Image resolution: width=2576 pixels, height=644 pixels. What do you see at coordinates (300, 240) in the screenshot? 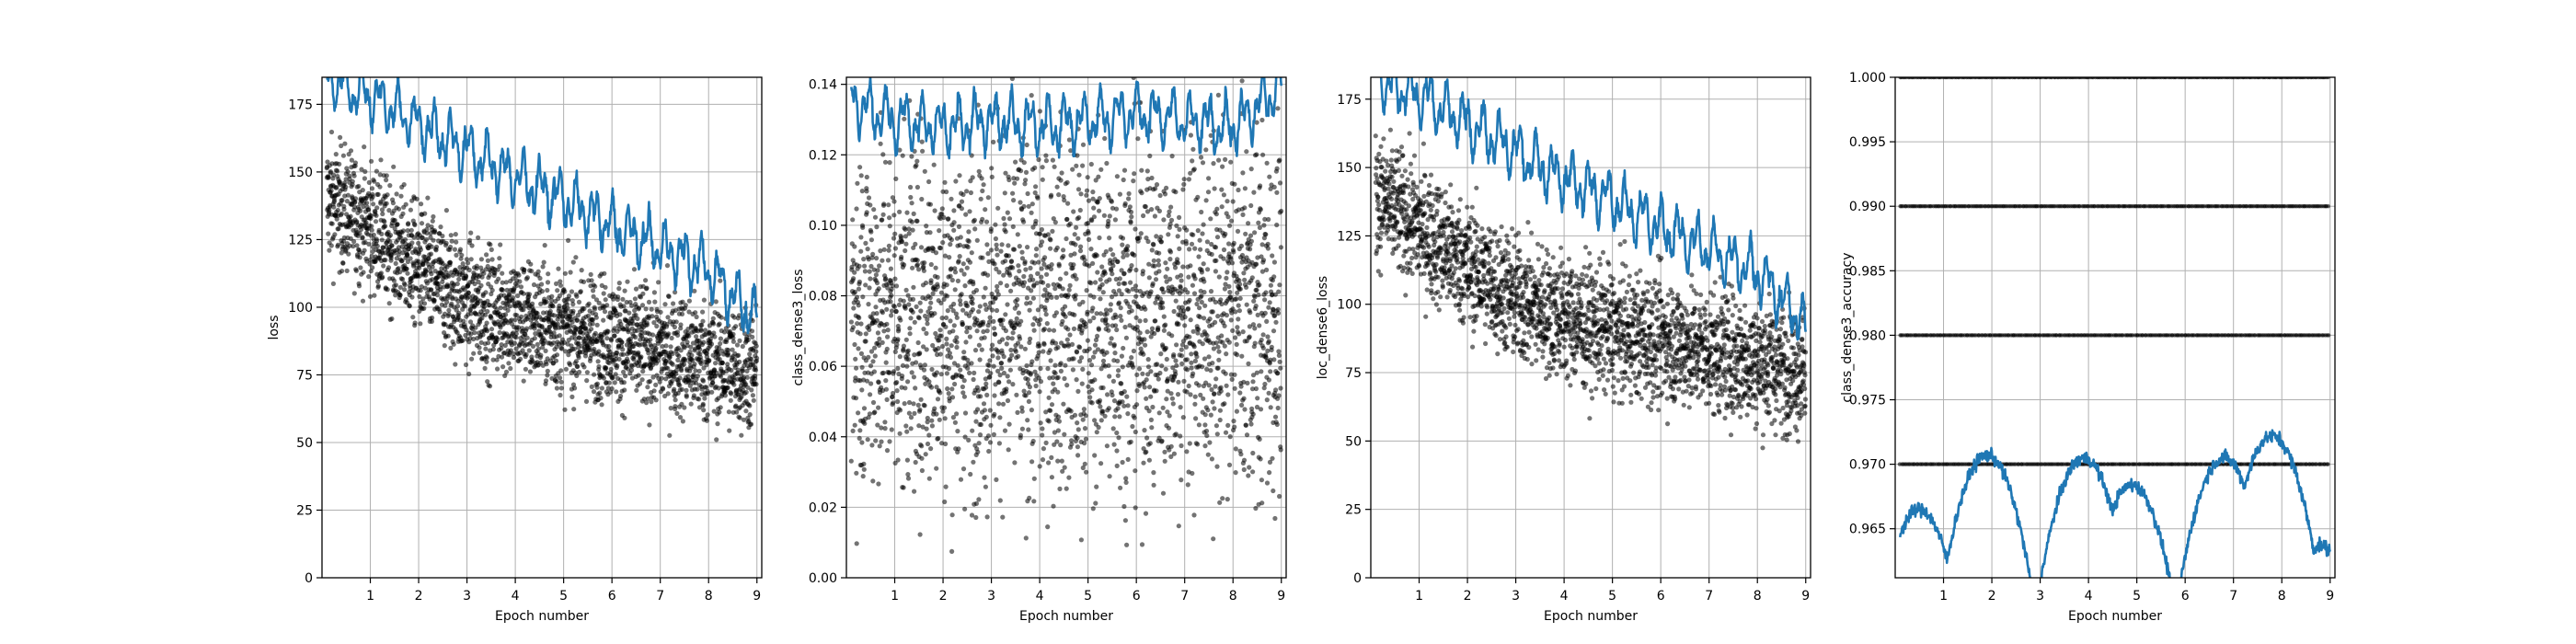
I see `y-tick-label: 125` at bounding box center [300, 240].